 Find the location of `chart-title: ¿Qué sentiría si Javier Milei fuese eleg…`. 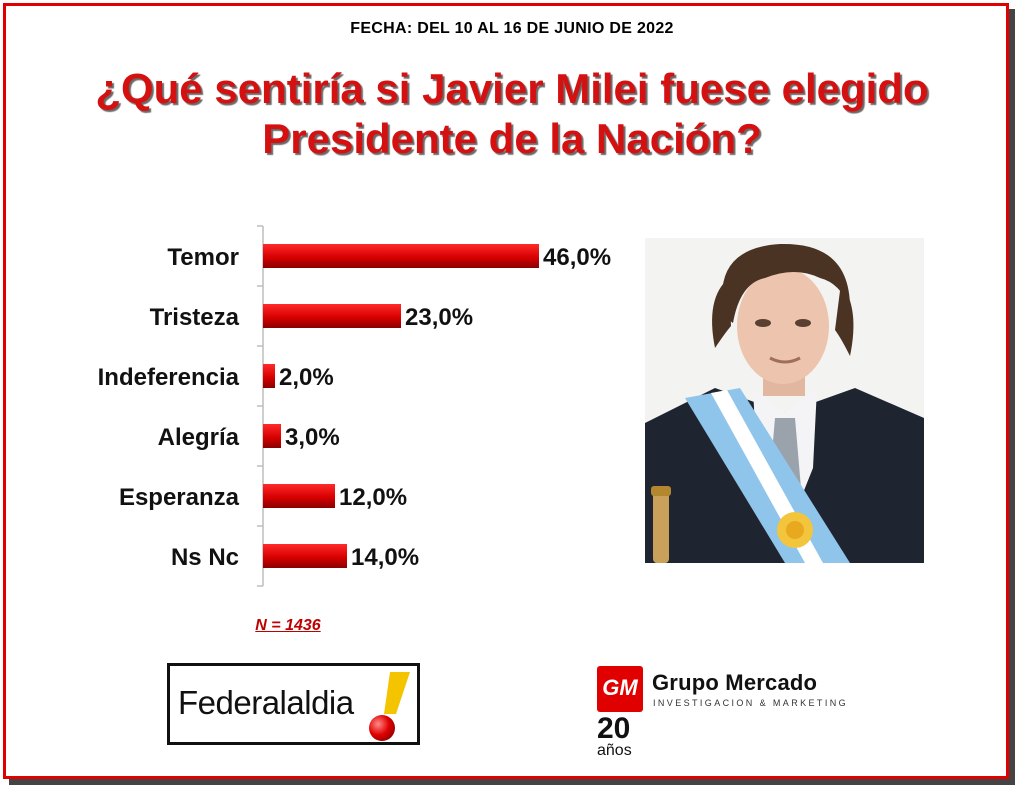

chart-title: ¿Qué sentiría si Javier Milei fuese eleg… is located at coordinates (512, 114).